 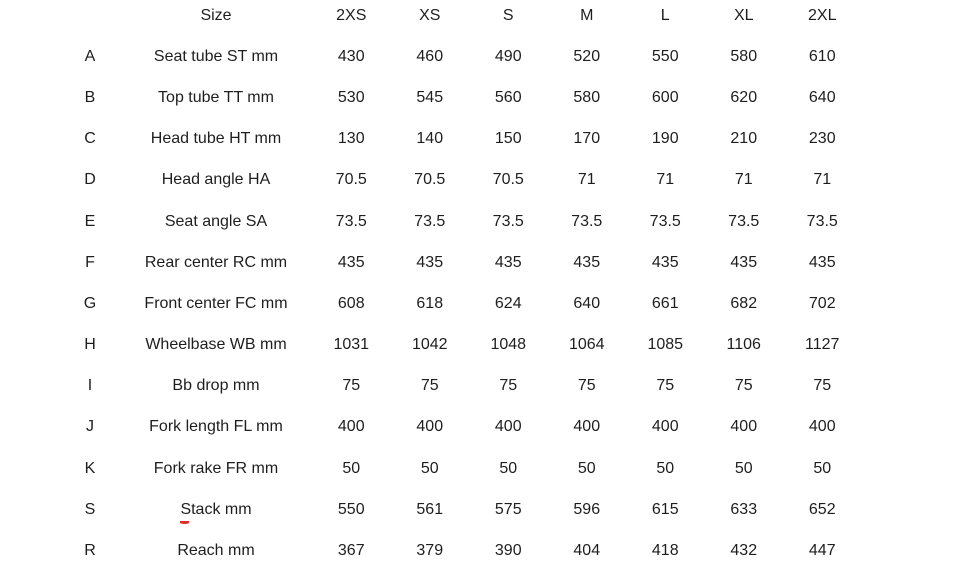 I want to click on cell-value: 390, so click(x=508, y=551).